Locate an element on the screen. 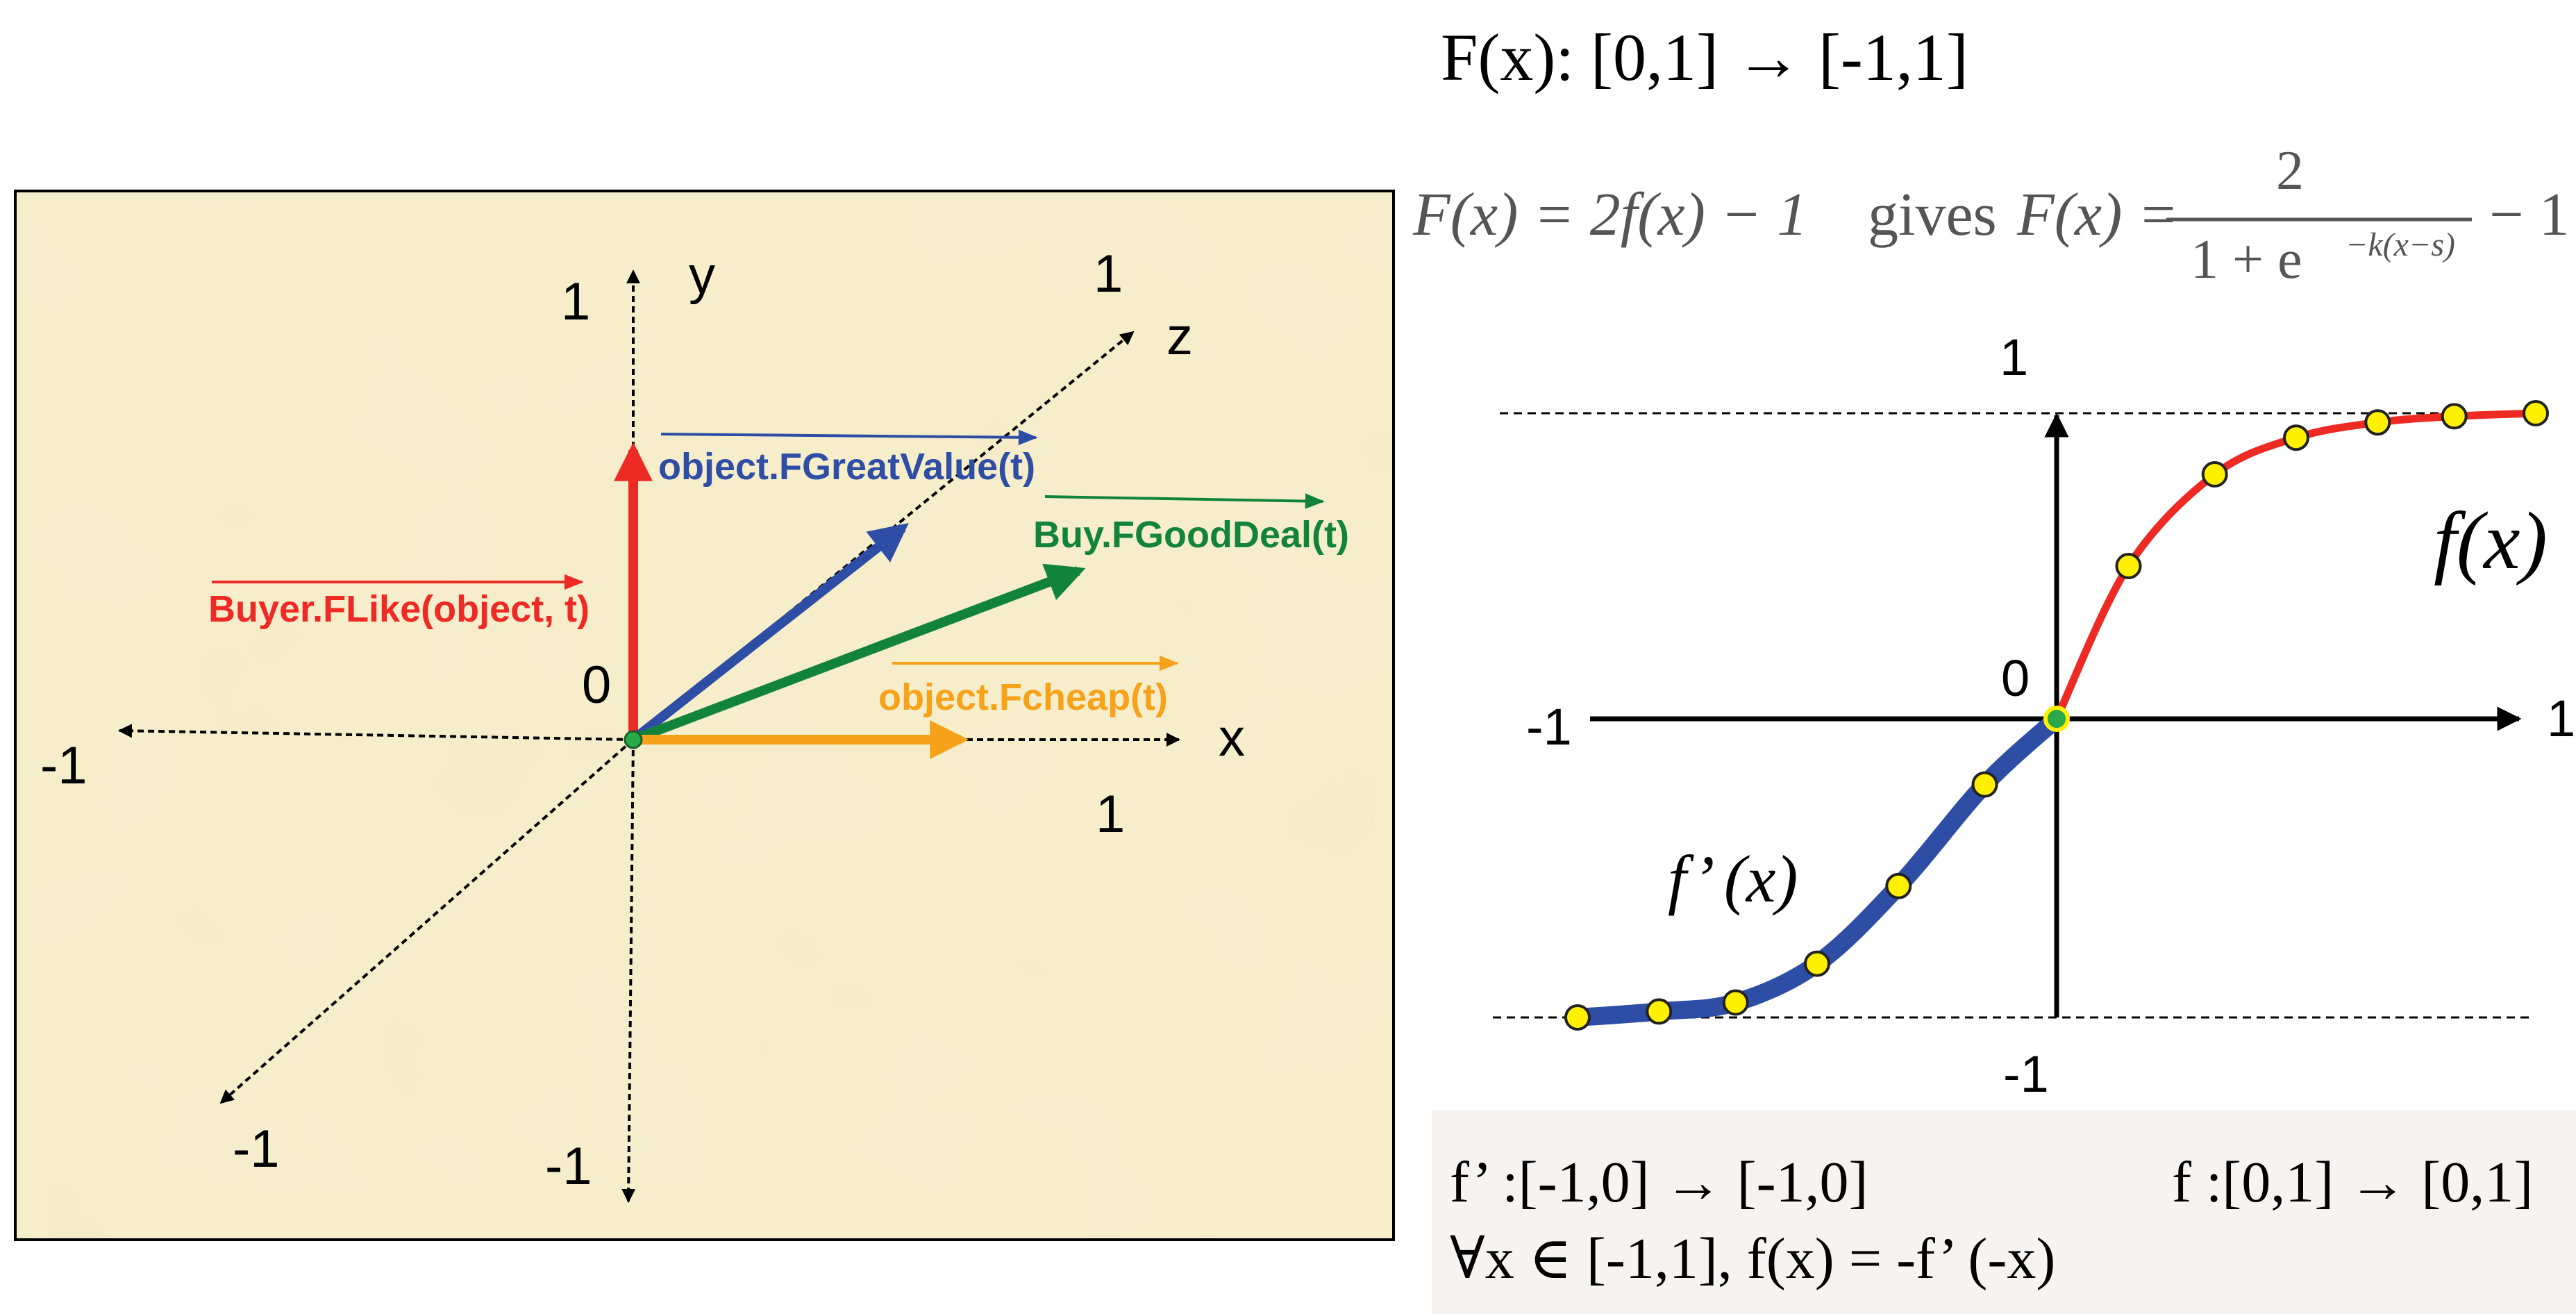 Image resolution: width=2576 pixels, height=1314 pixels. f-prime-markers is located at coordinates (1781, 901).